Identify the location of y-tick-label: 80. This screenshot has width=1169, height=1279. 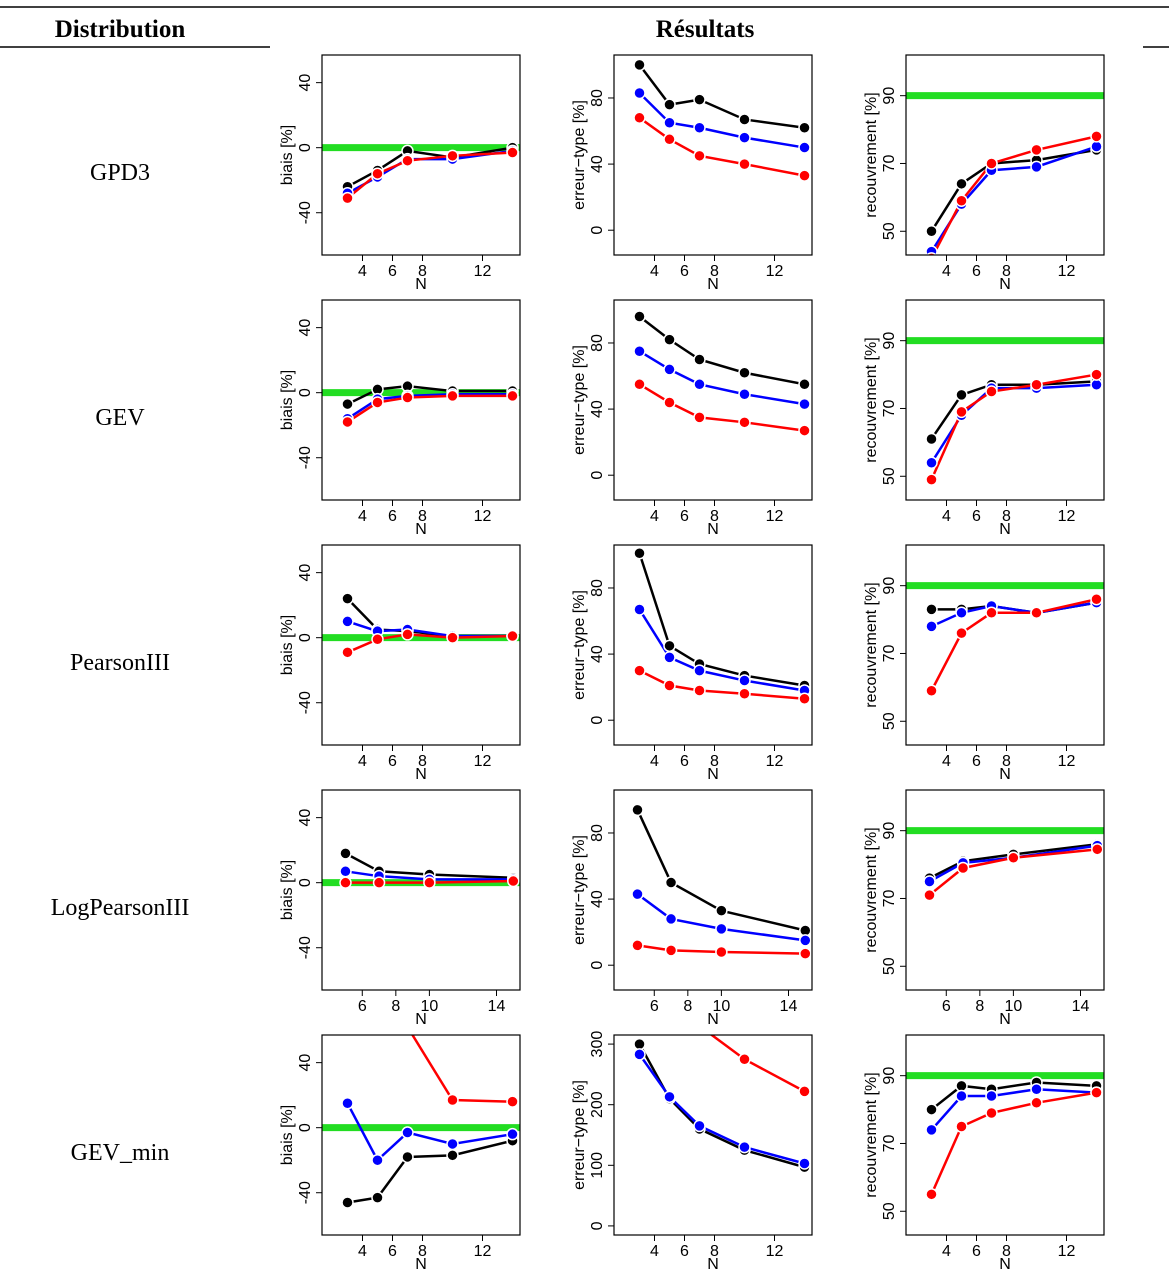
(597, 343).